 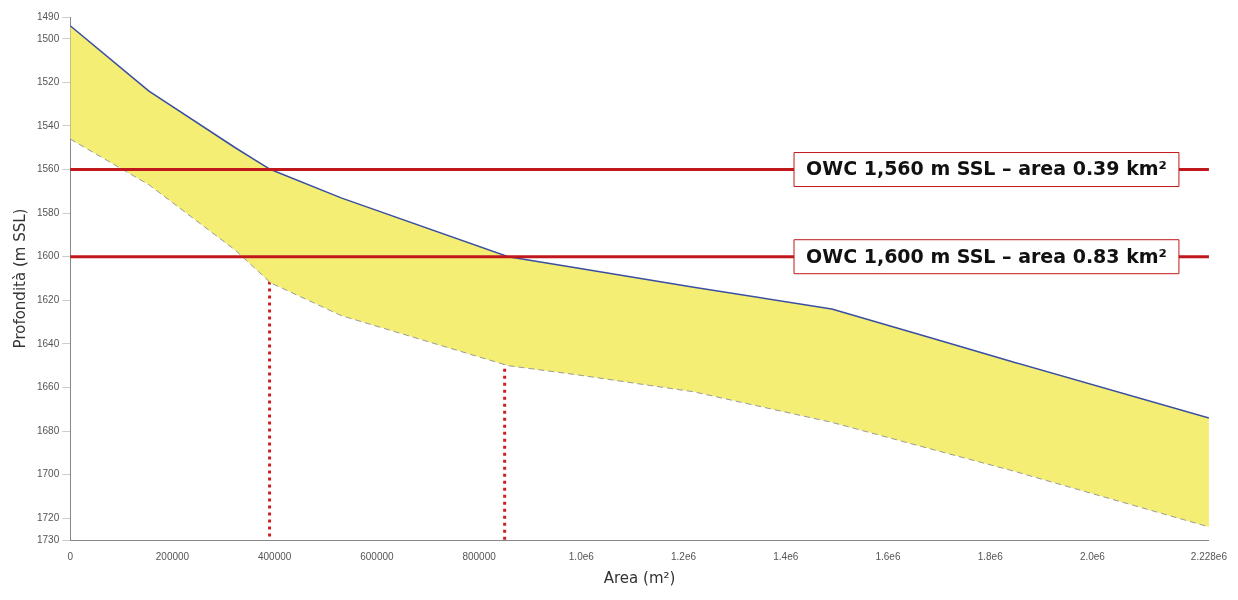 What do you see at coordinates (684, 556) in the screenshot?
I see `x-tick-label: 1.2e6` at bounding box center [684, 556].